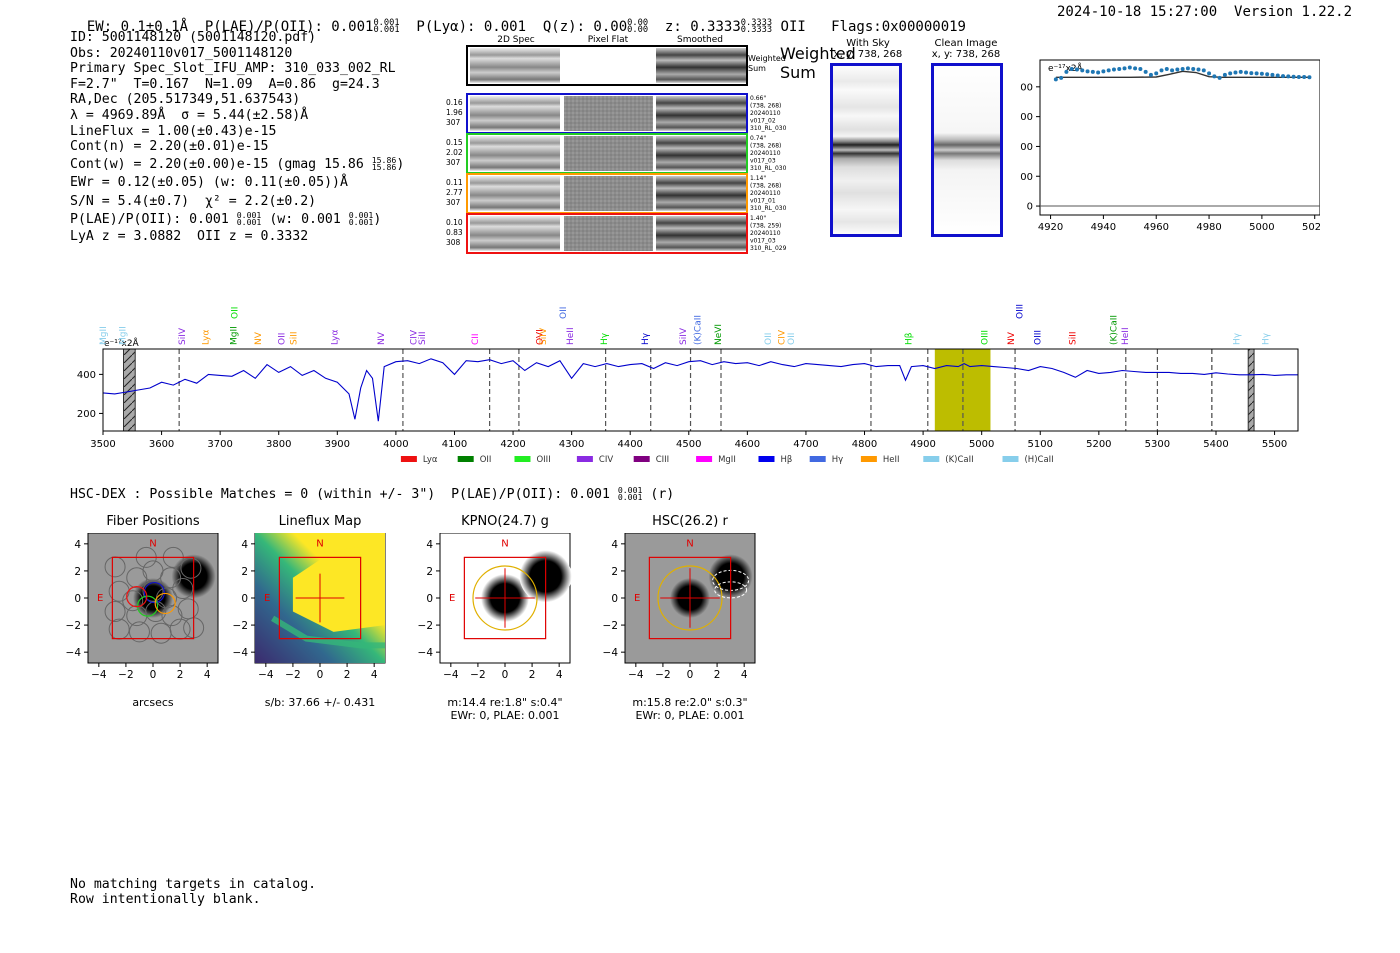 This screenshot has height=953, width=1400. I want to click on spectral-line-label: Hβ, so click(909, 338).